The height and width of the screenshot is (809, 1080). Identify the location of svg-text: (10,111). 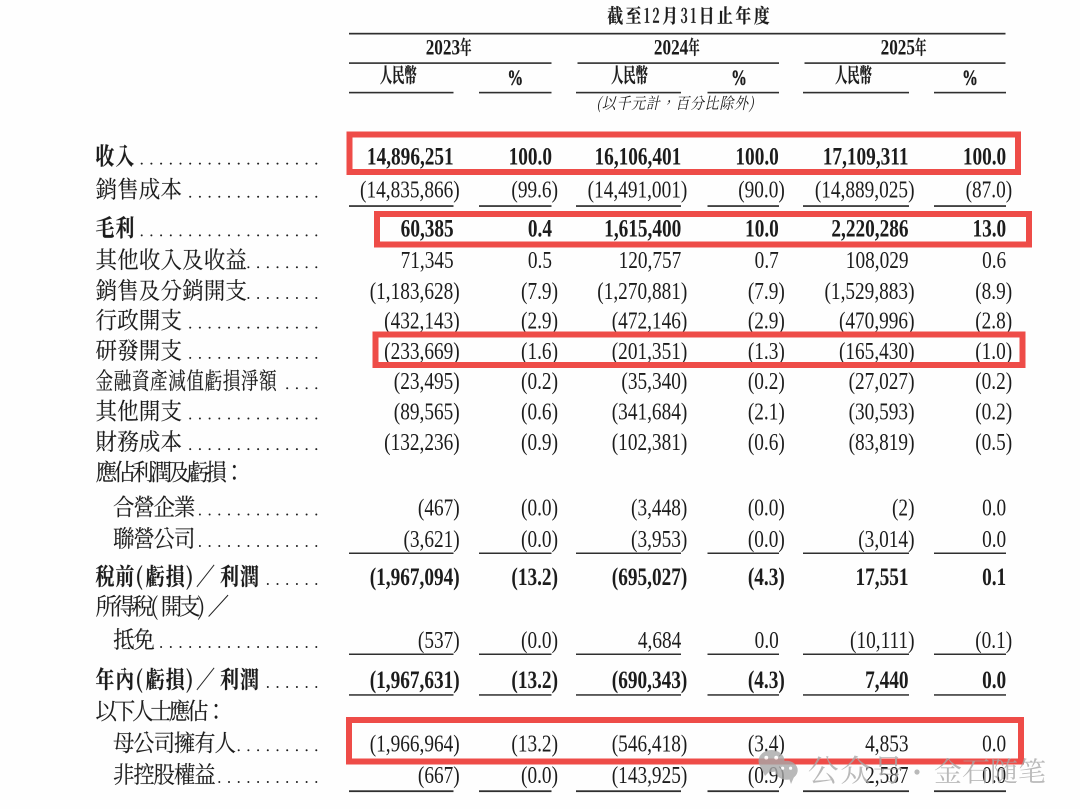
(882, 640).